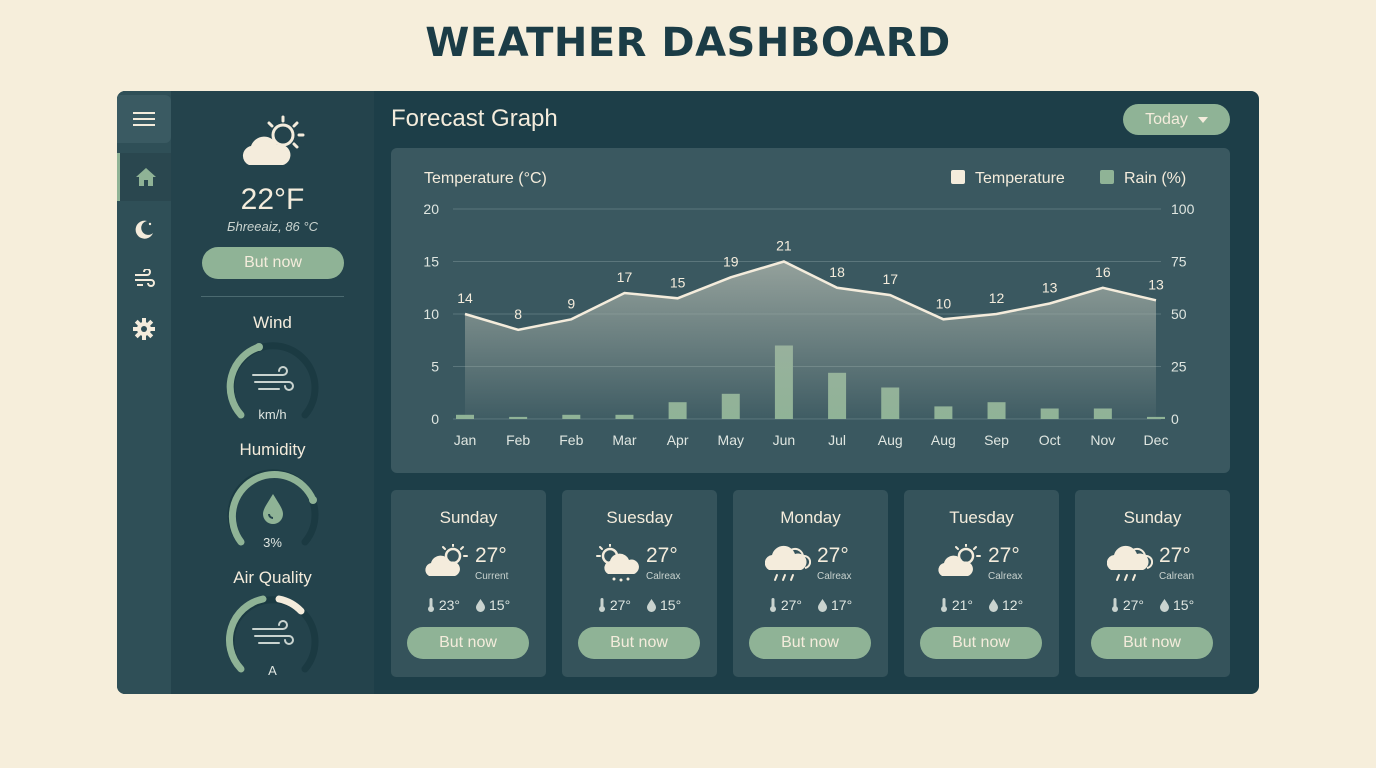 The width and height of the screenshot is (1376, 768). I want to click on moon-icon, so click(144, 229).